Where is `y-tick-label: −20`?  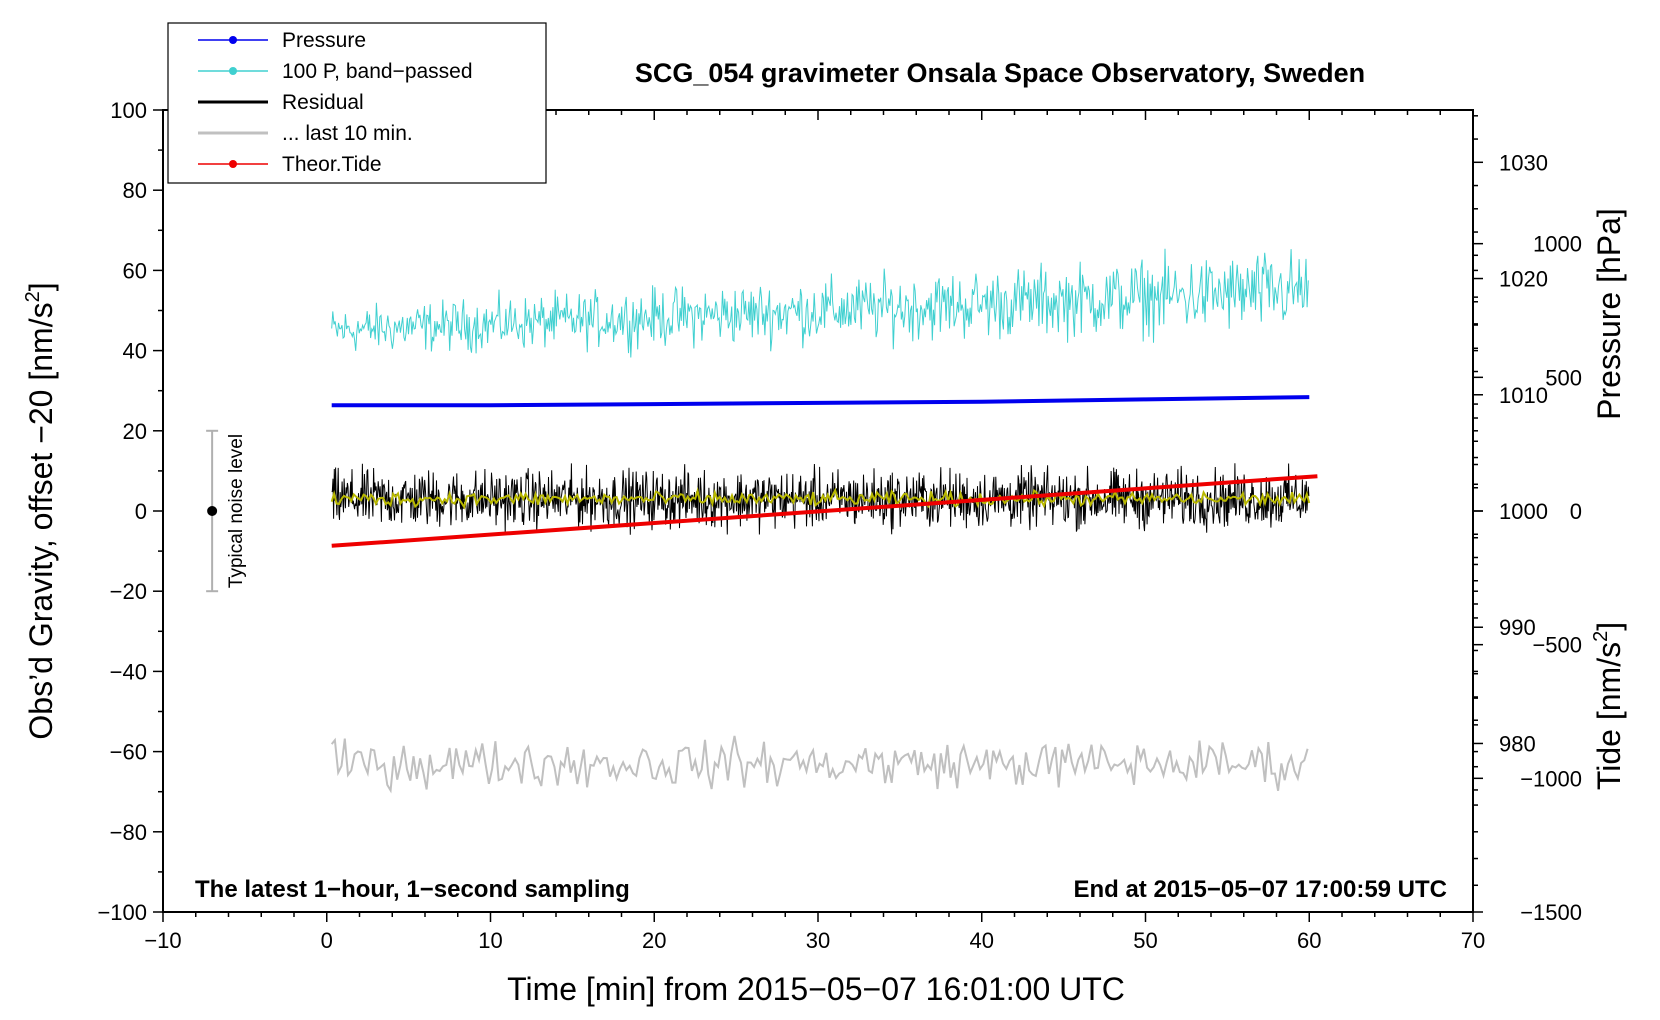
y-tick-label: −20 is located at coordinates (128, 591).